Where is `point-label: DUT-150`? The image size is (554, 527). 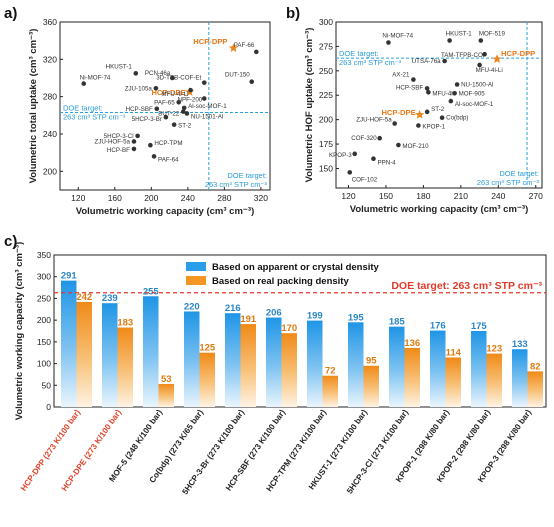
point-label: DUT-150 is located at coordinates (237, 75).